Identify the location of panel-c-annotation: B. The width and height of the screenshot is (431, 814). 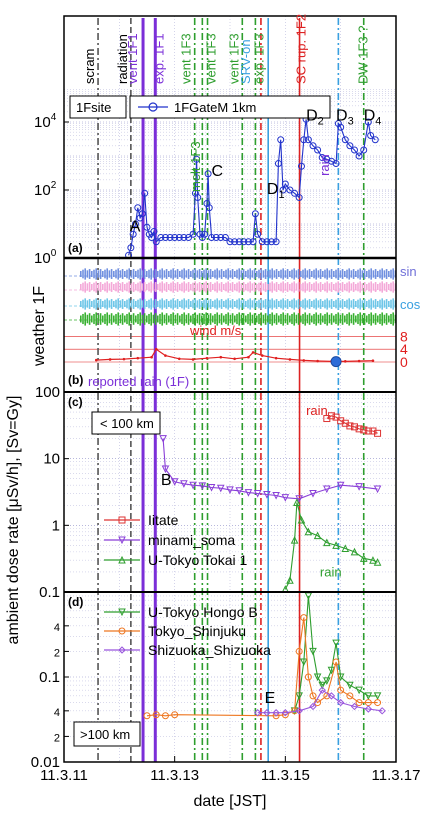
(166, 480).